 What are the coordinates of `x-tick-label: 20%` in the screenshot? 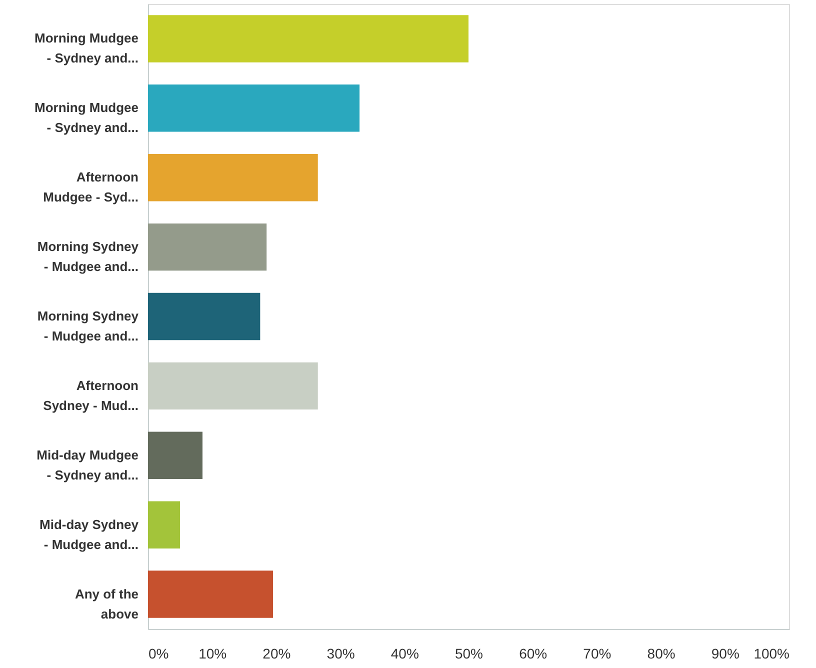 It's located at (276, 654).